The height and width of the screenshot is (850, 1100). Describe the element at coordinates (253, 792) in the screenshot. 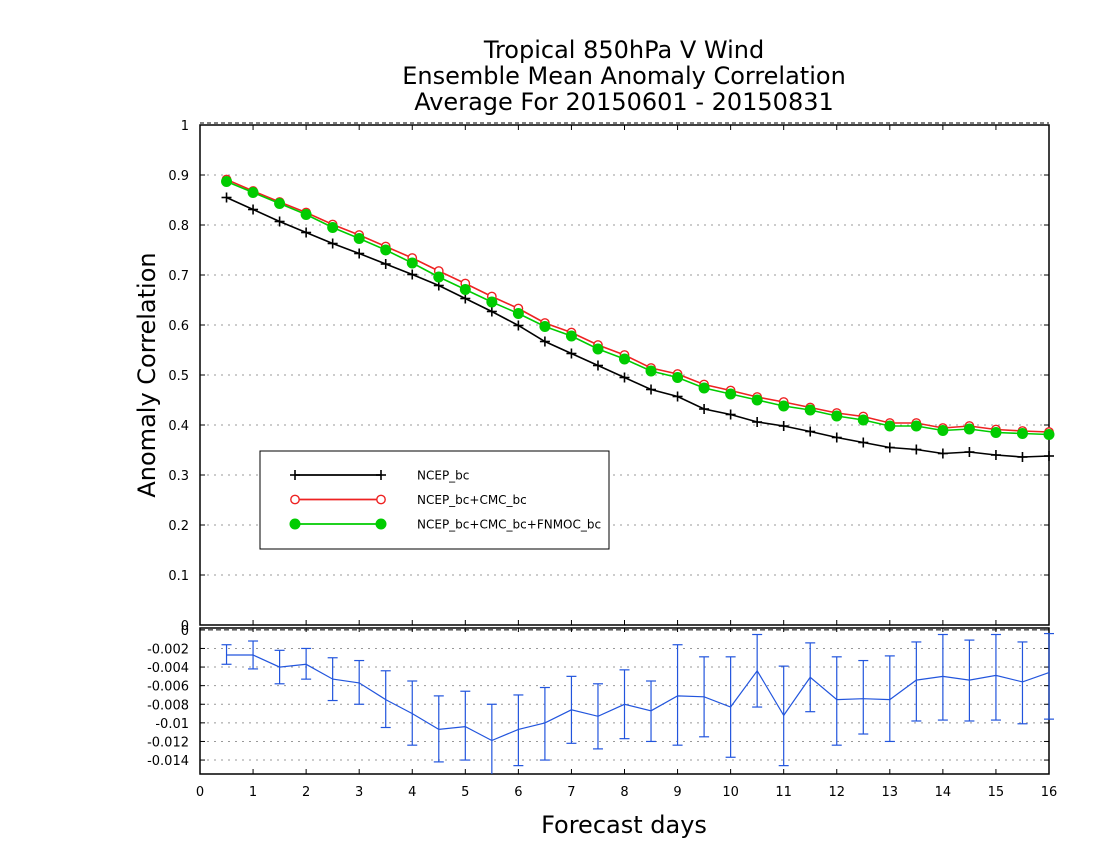

I see `x-tick-label: 1` at that location.